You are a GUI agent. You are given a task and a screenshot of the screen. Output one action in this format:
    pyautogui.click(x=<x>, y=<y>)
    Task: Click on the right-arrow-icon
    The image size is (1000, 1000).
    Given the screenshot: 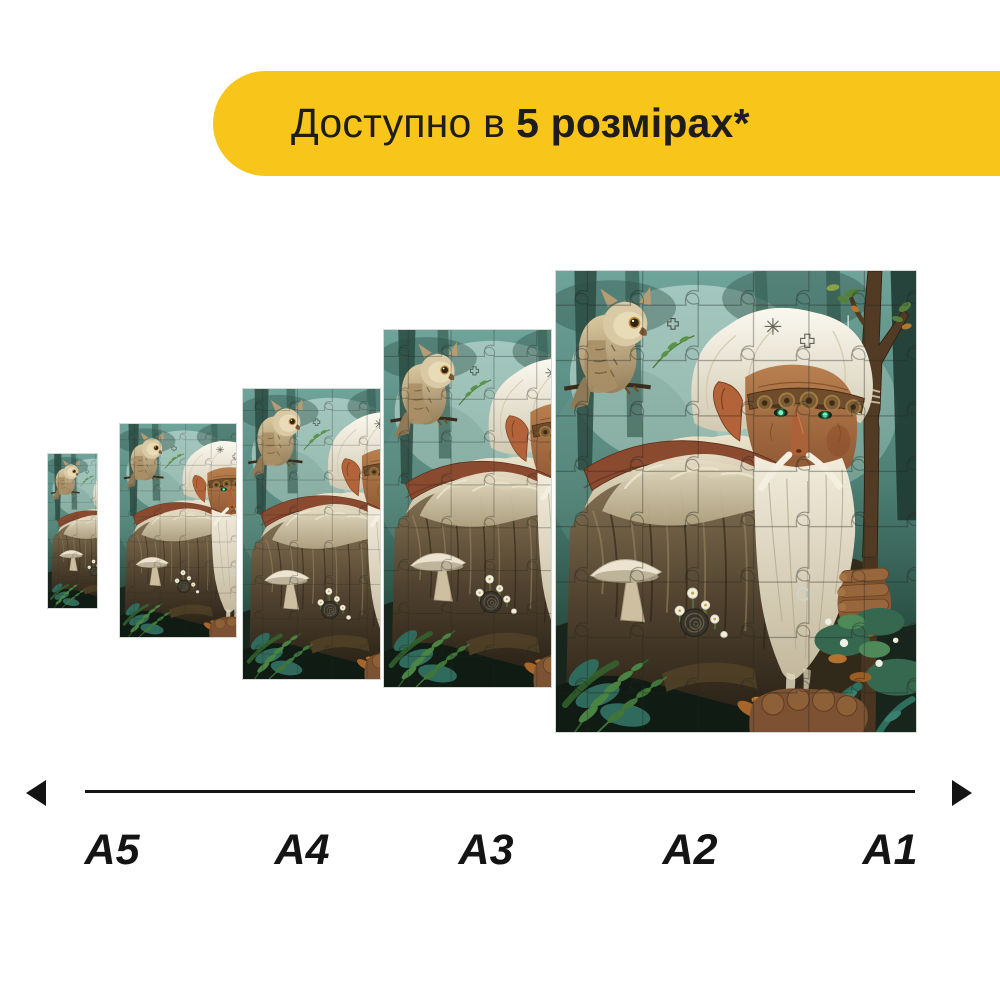 What is the action you would take?
    pyautogui.click(x=962, y=793)
    